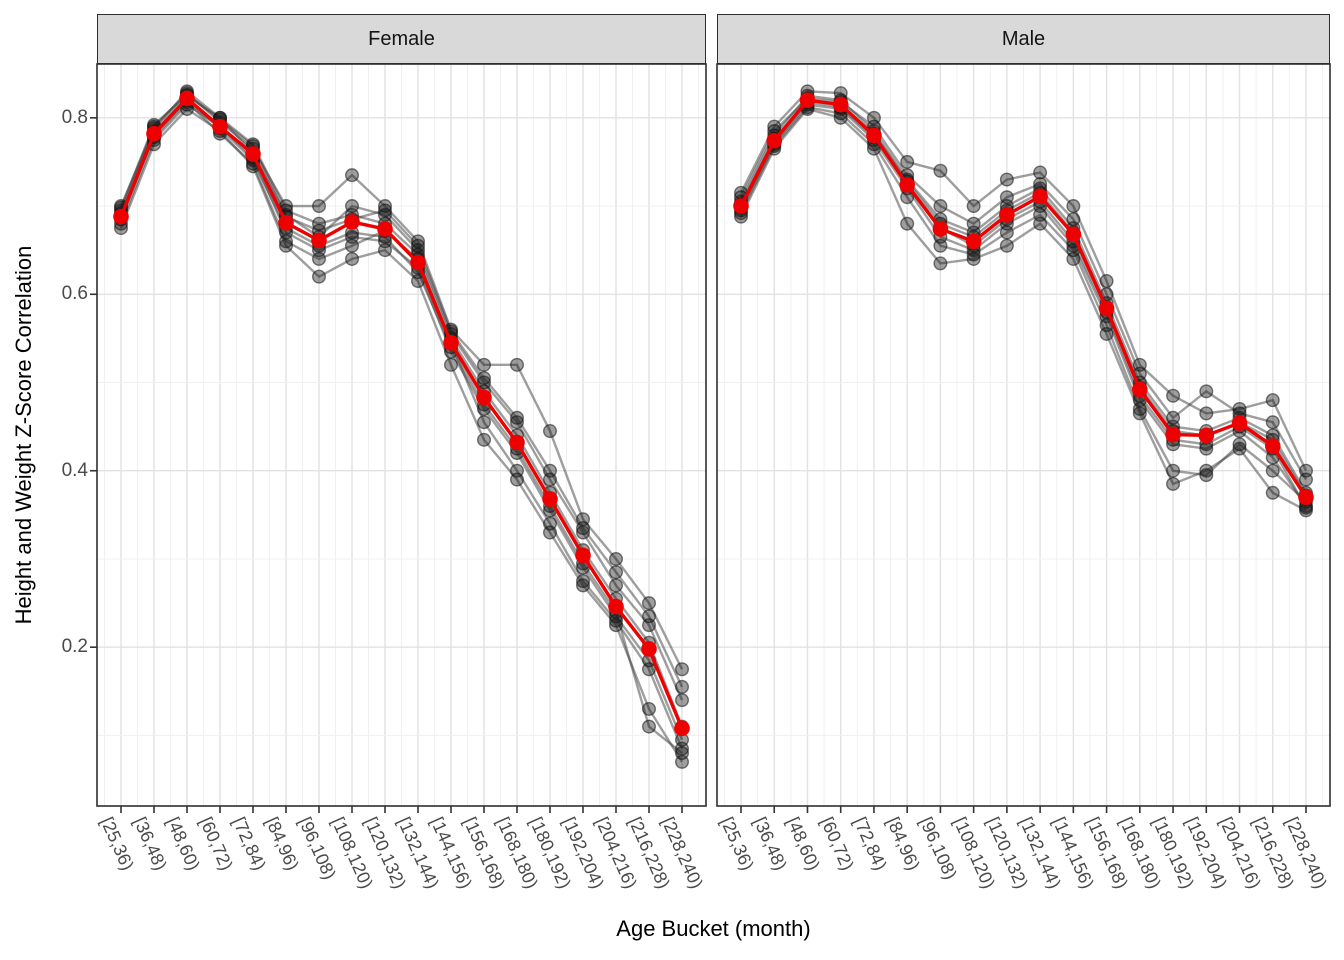  What do you see at coordinates (74, 294) in the screenshot?
I see `y-tick-label: 0.6` at bounding box center [74, 294].